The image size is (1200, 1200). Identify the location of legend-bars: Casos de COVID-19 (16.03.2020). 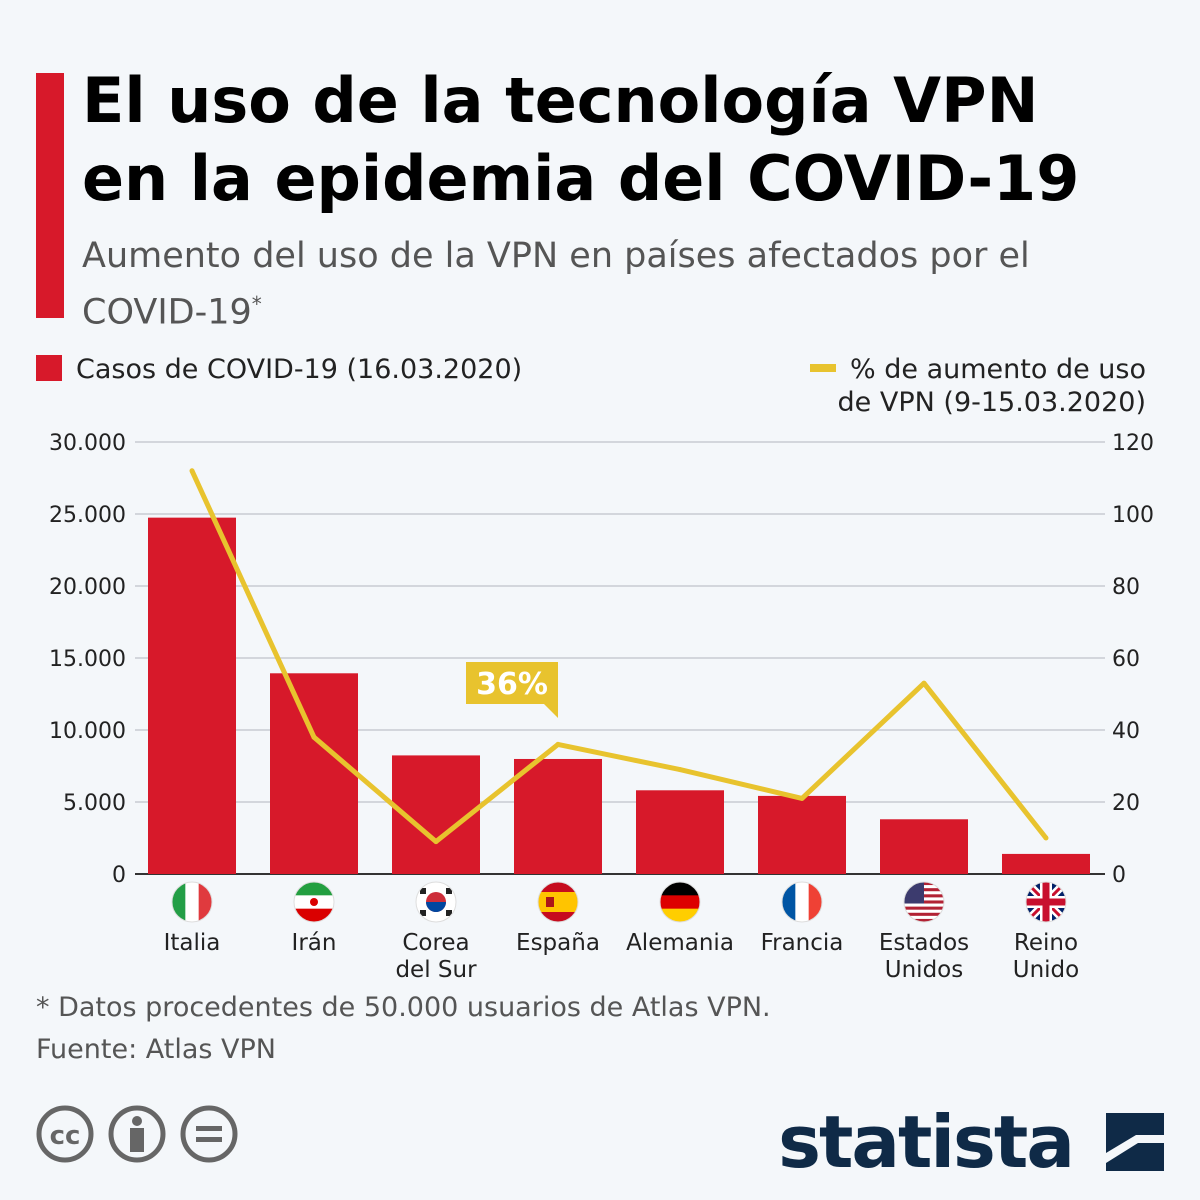
(279, 369).